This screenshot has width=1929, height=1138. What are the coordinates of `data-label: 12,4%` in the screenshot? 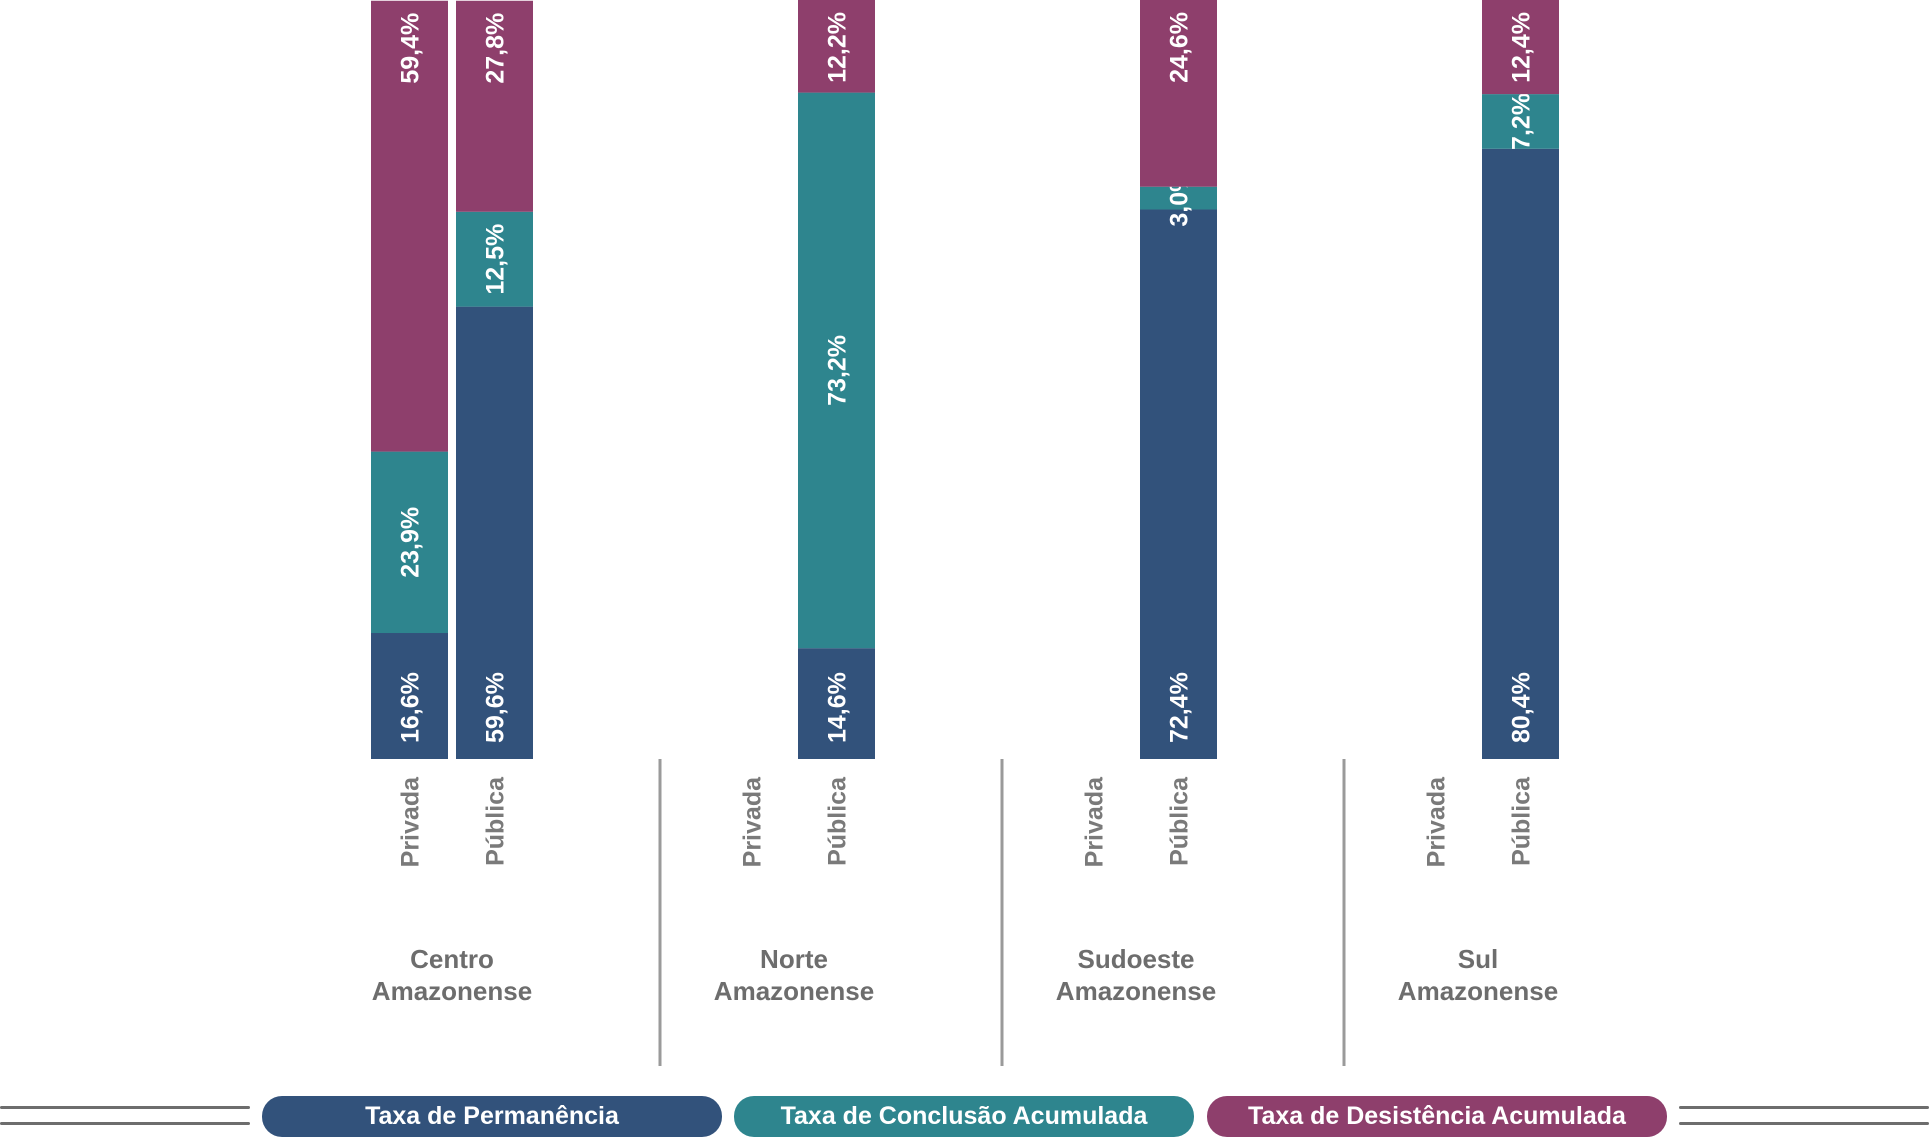 It's located at (1522, 47).